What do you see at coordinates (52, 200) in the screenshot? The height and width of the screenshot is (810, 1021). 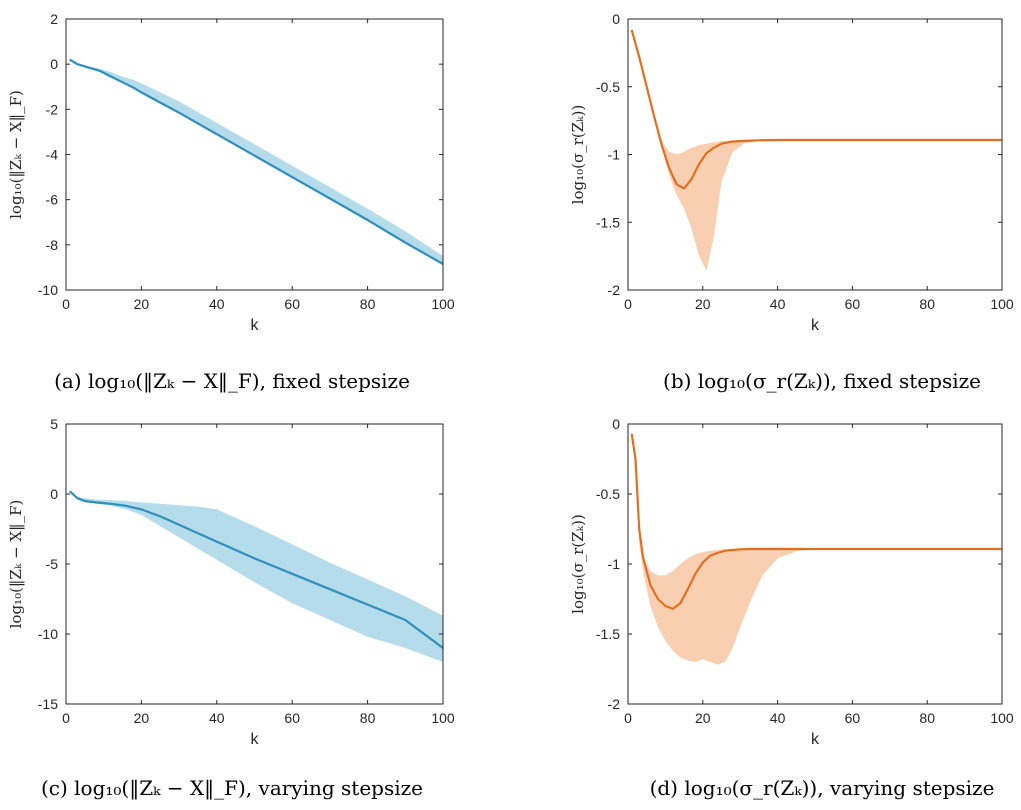 I see `y-tick-label: -6` at bounding box center [52, 200].